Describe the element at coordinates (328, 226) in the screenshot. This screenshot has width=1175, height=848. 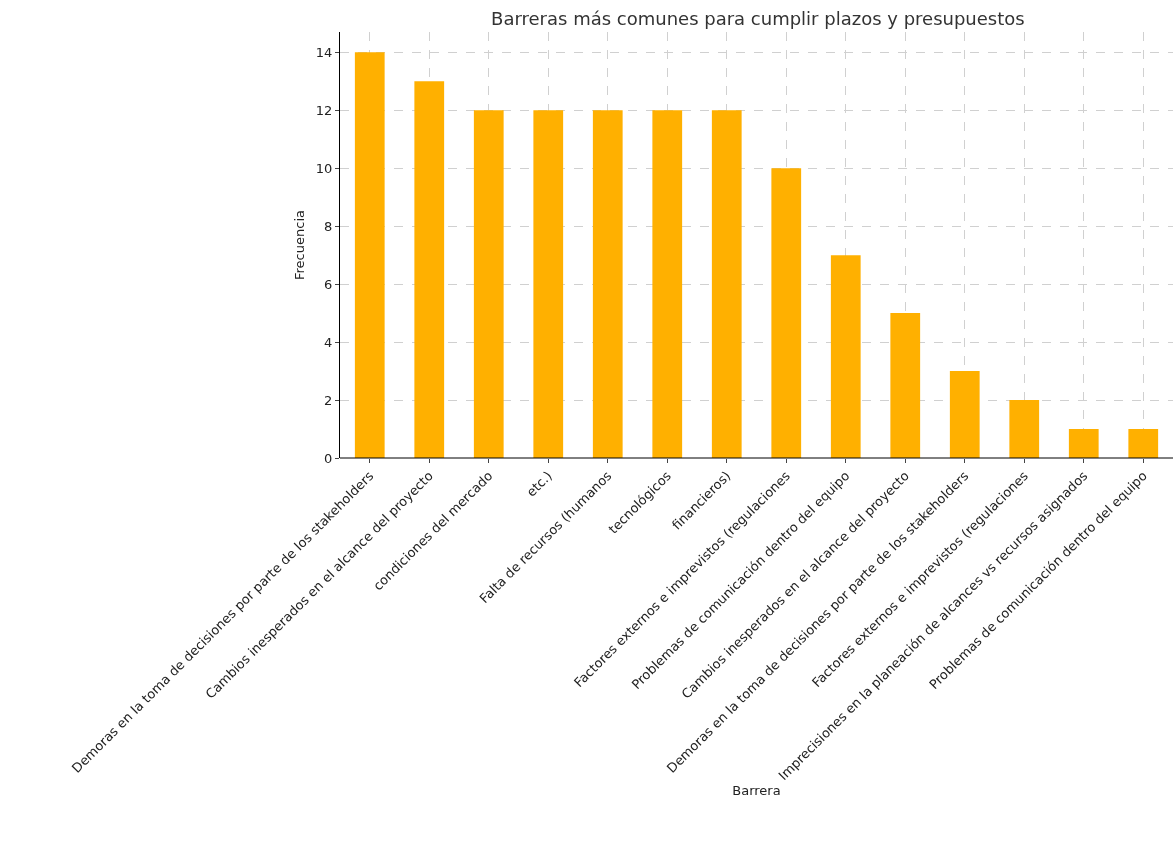
I see `y-tick-label: 8` at that location.